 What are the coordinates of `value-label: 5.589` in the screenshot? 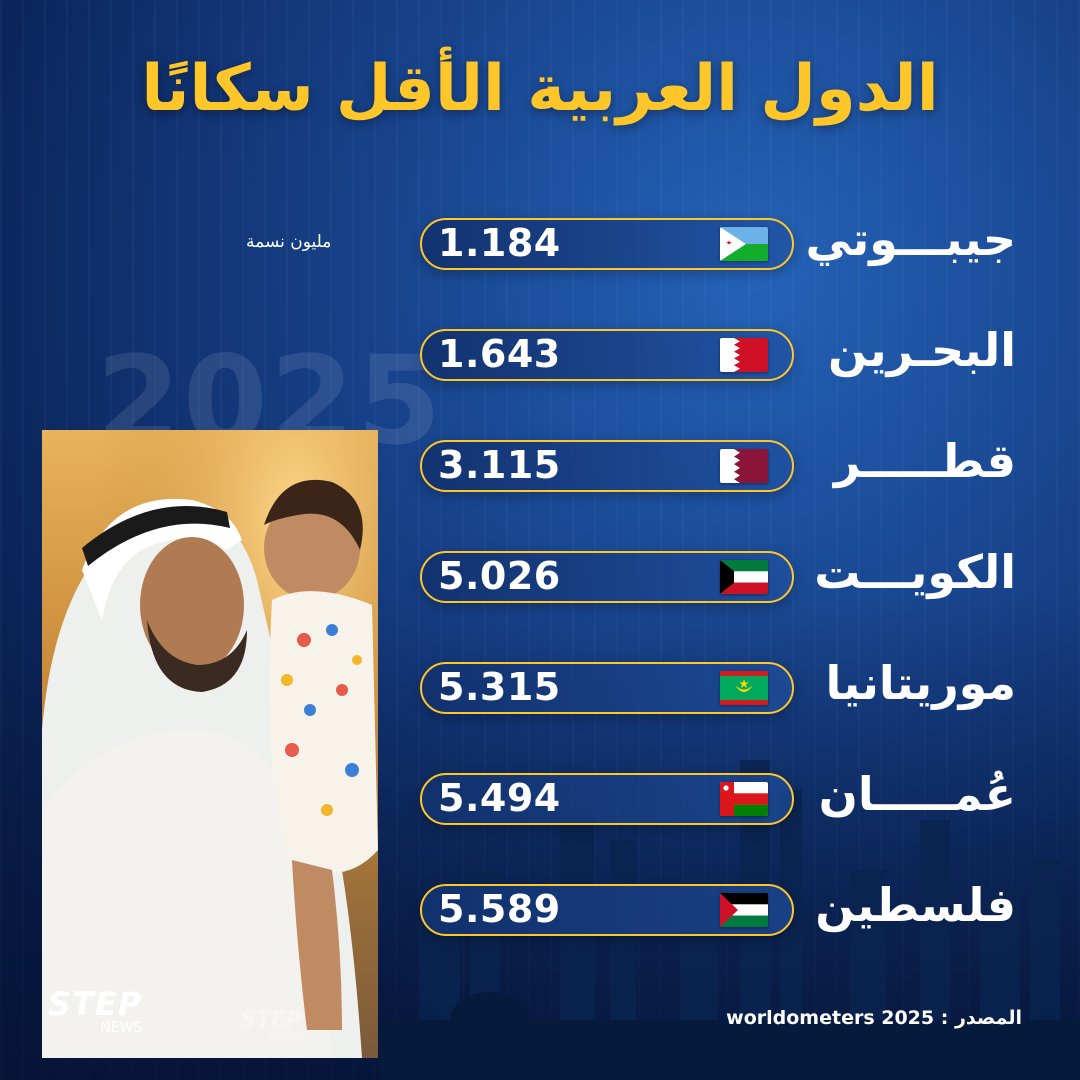 It's located at (499, 909).